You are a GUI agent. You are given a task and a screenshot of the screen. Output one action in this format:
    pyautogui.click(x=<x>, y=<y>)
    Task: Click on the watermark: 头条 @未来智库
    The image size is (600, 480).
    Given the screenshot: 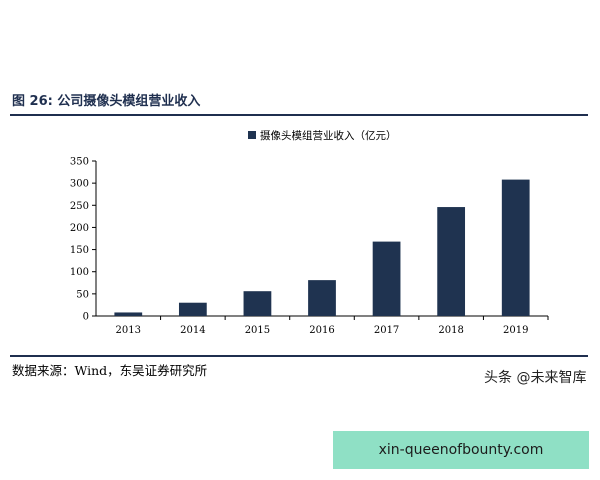 What is the action you would take?
    pyautogui.click(x=535, y=378)
    